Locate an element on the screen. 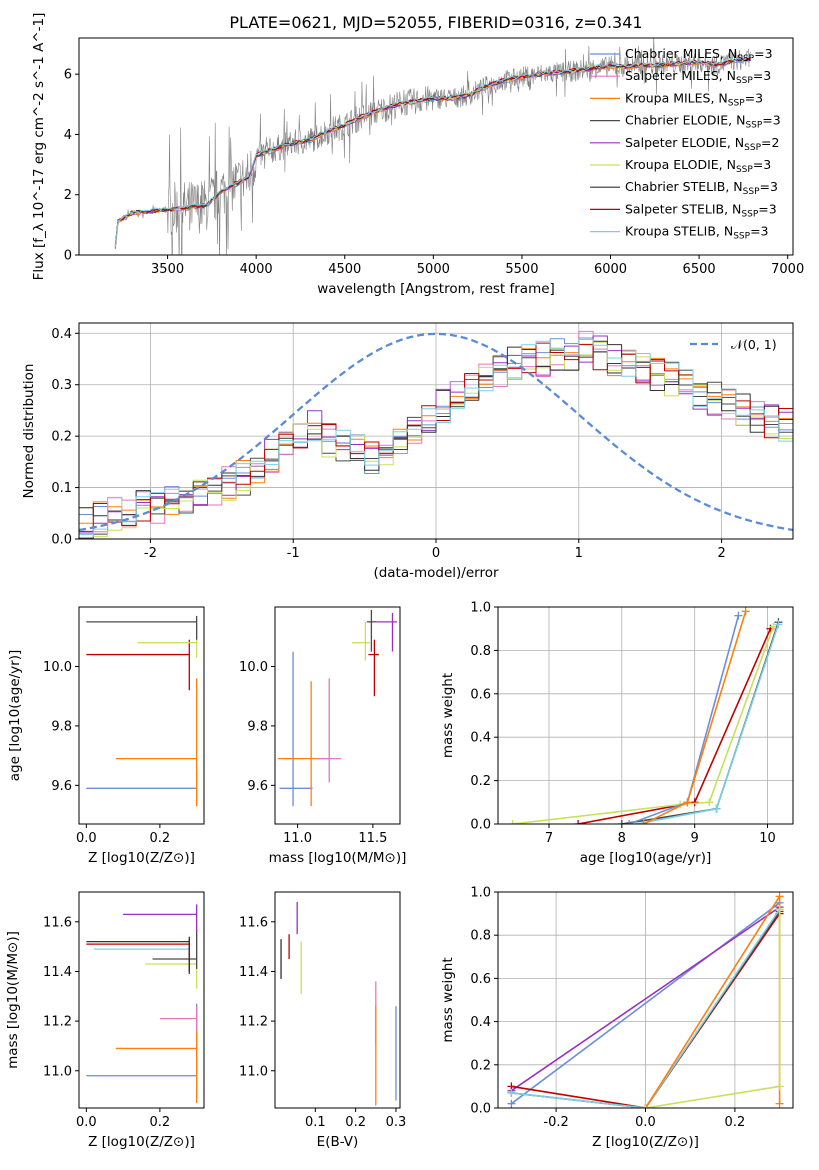 Image resolution: width=819 pixels, height=1170 pixels. legend-label-salpeter_elodie: Salpeter ELODIE, NSSP=2 is located at coordinates (702, 144).